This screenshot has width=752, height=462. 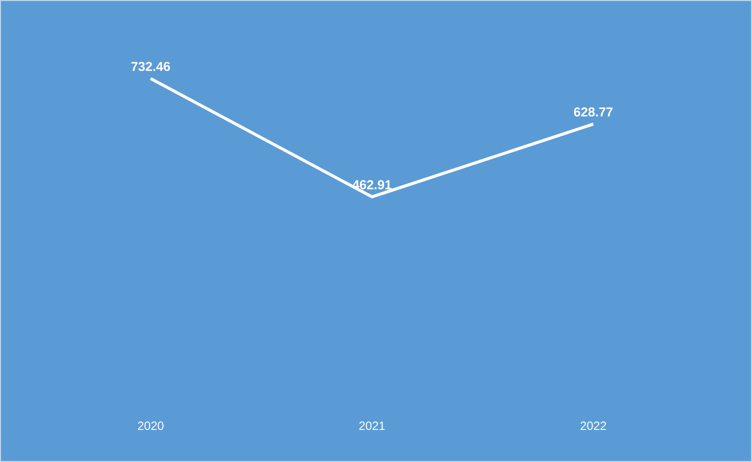 I want to click on x-tick-label: 2020, so click(x=151, y=426).